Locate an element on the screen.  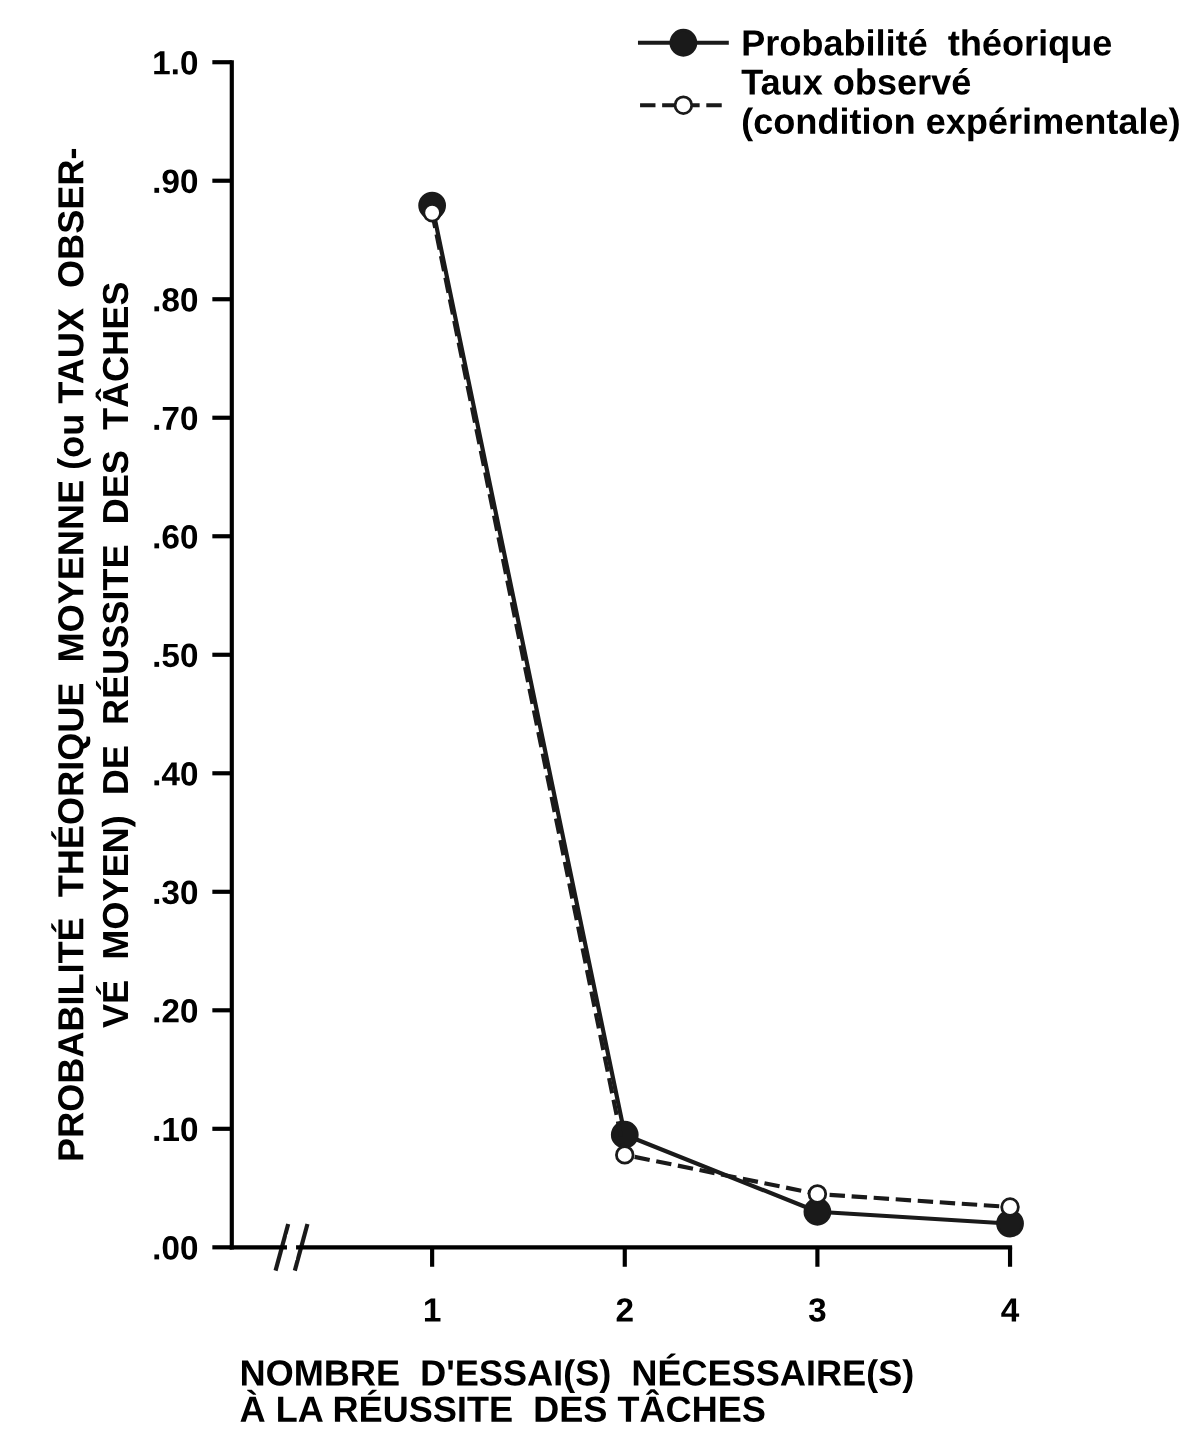
y-tick-label: .20 is located at coordinates (176, 1011).